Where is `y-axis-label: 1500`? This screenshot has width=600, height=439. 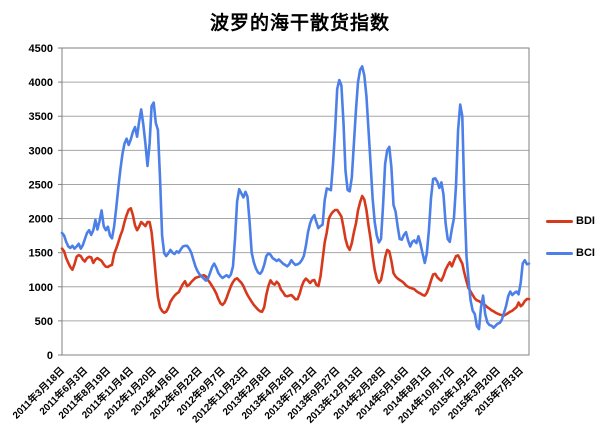
y-axis-label: 1500 is located at coordinates (41, 254).